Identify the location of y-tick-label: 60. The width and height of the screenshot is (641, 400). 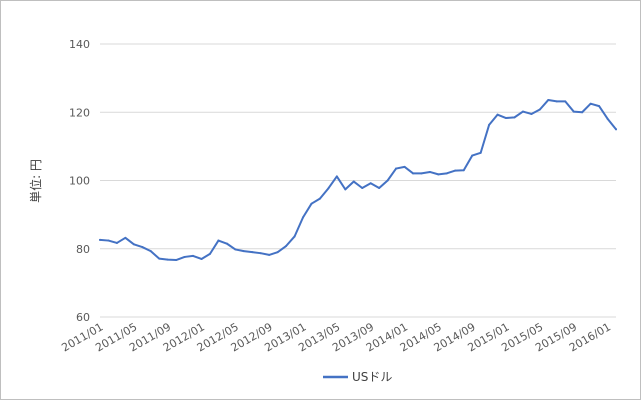
(83, 317).